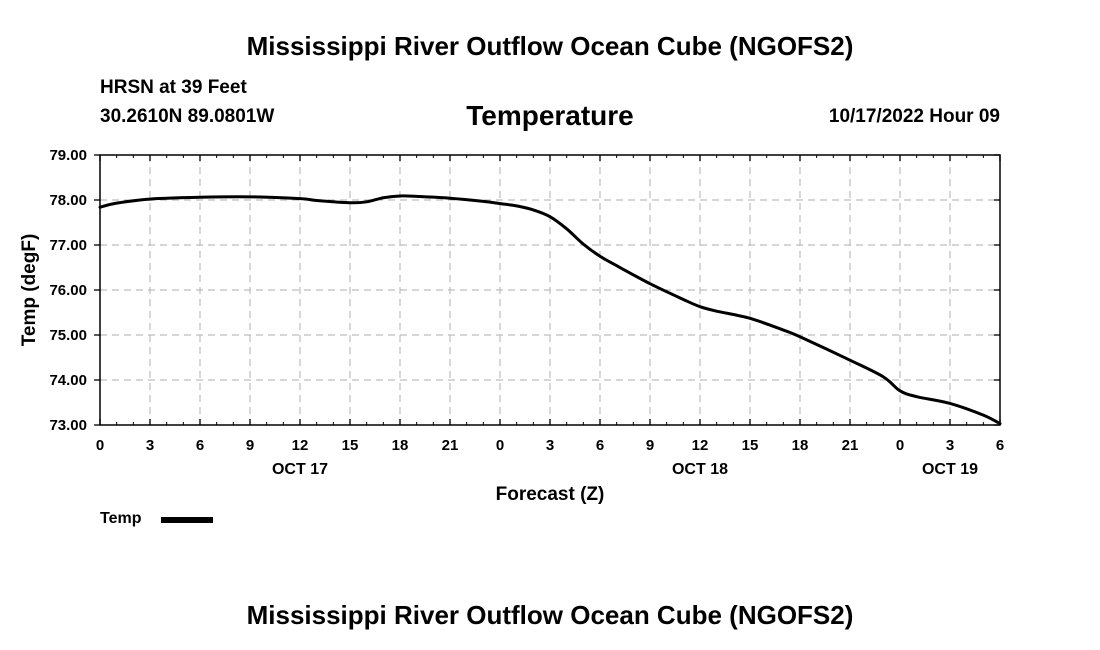  I want to click on y-tick-label: 76.00, so click(68, 290).